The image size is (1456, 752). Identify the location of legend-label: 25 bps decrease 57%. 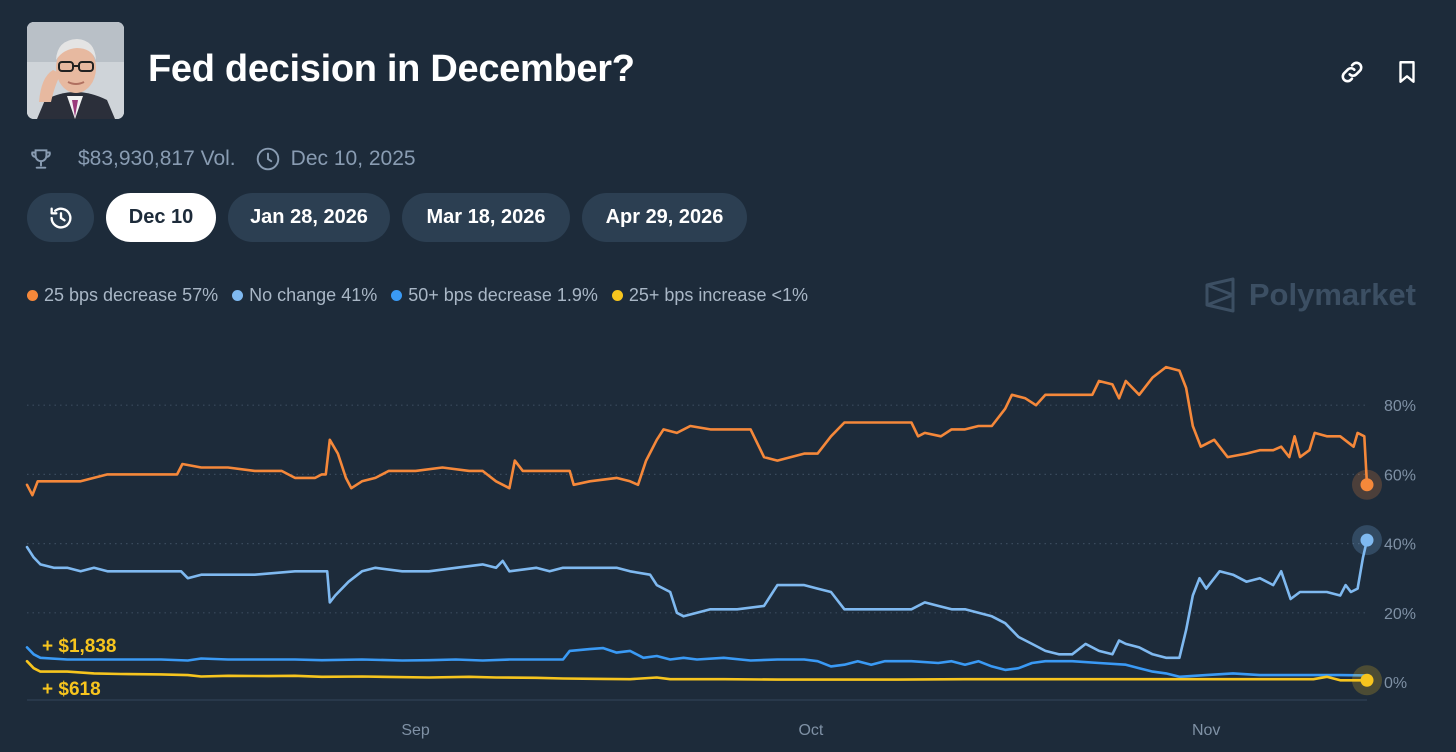
(131, 295).